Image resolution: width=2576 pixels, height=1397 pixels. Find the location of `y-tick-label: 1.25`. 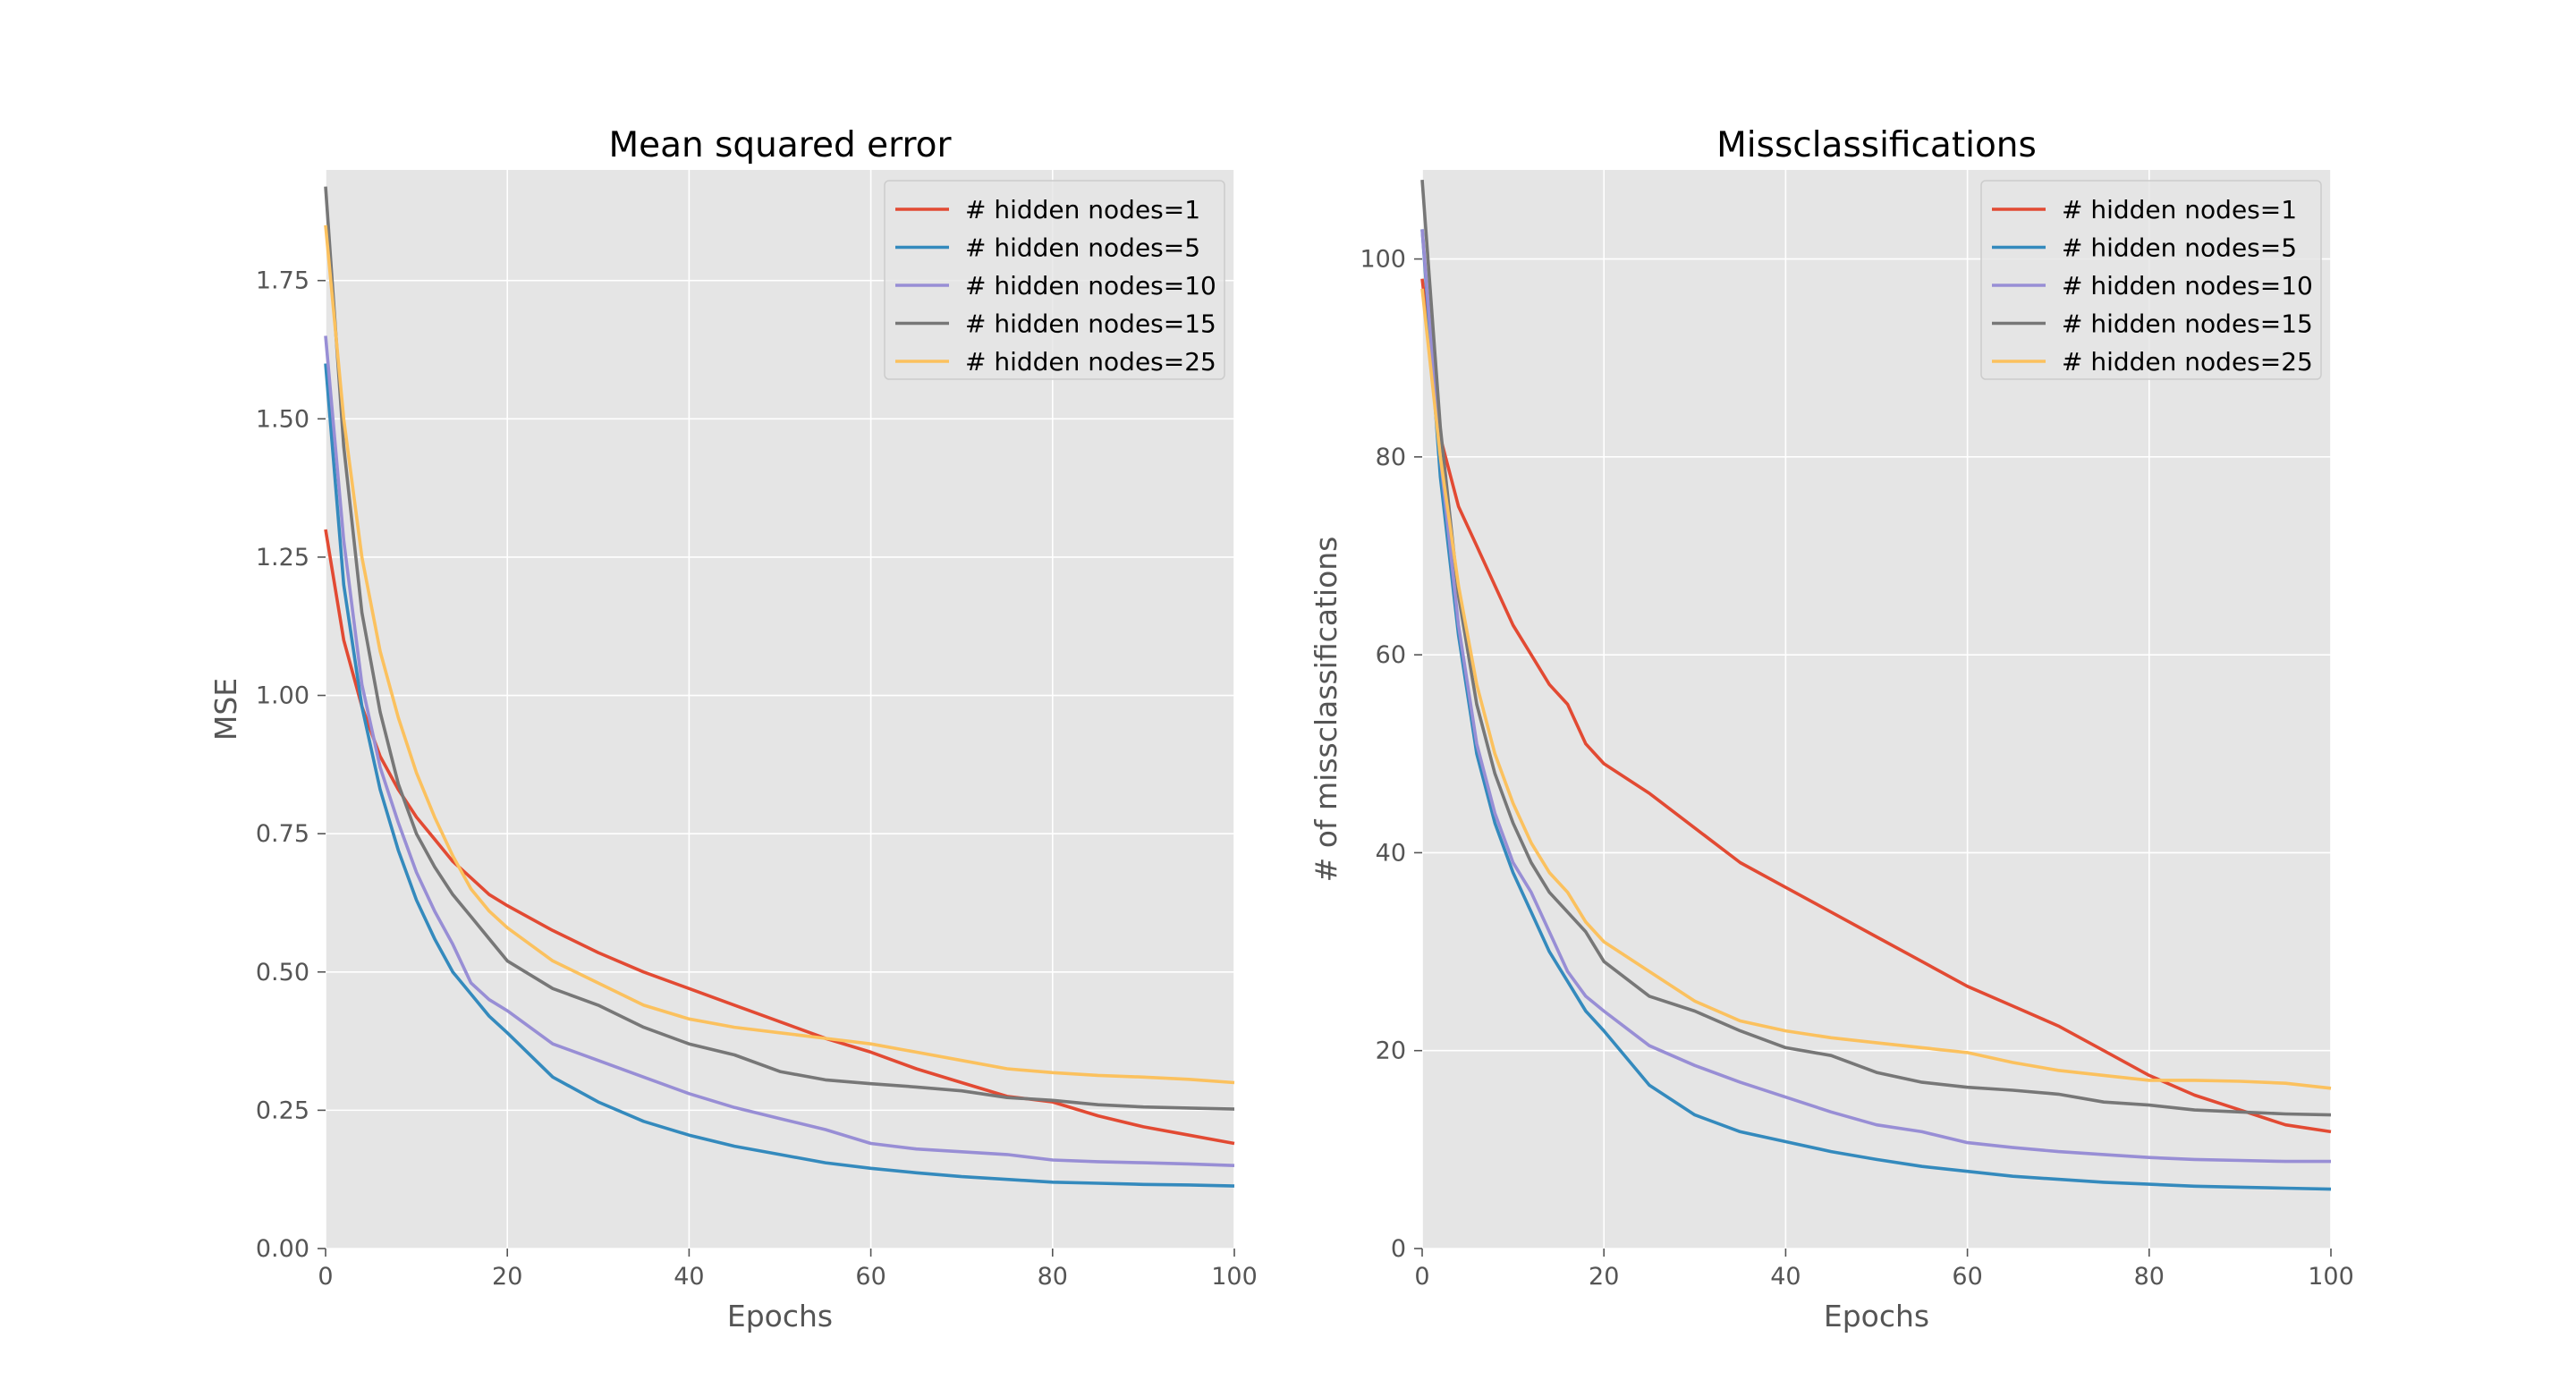

y-tick-label: 1.25 is located at coordinates (282, 558).